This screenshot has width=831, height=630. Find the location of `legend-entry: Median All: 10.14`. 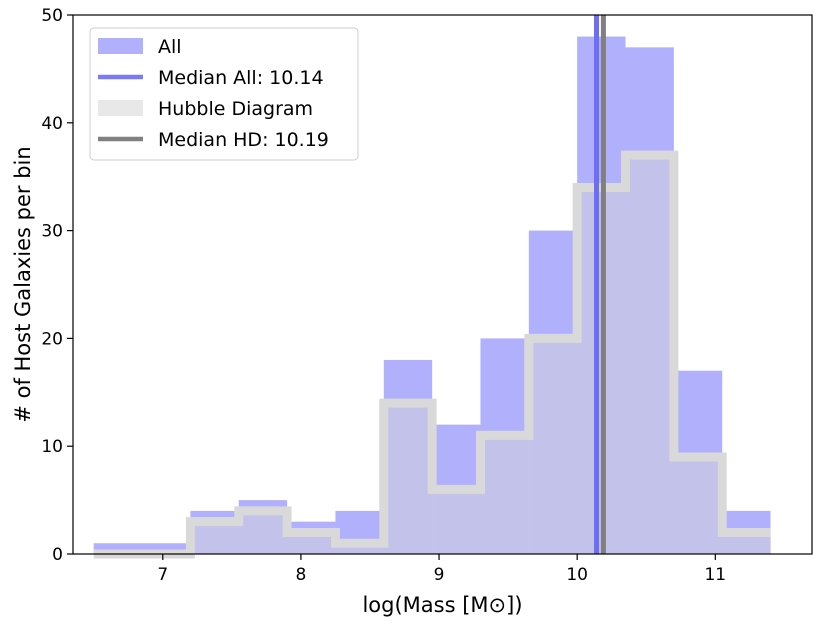

legend-entry: Median All: 10.14 is located at coordinates (211, 78).